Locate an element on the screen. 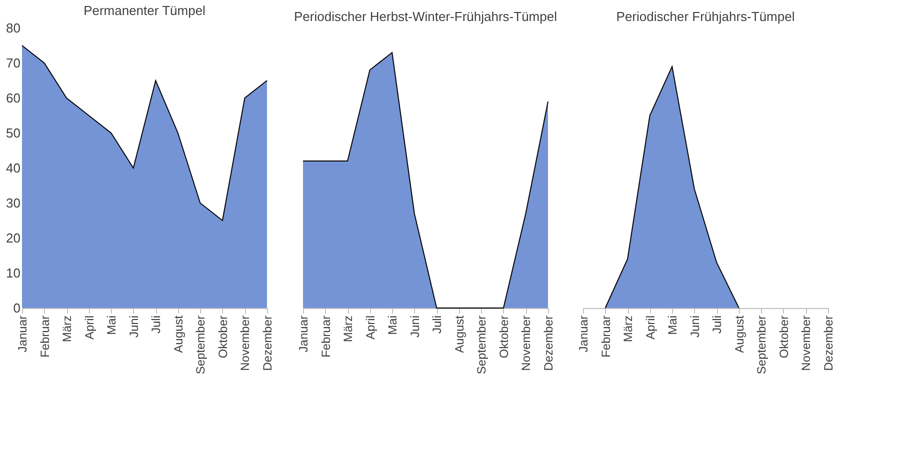  y-tick-label: 30 is located at coordinates (13, 203).